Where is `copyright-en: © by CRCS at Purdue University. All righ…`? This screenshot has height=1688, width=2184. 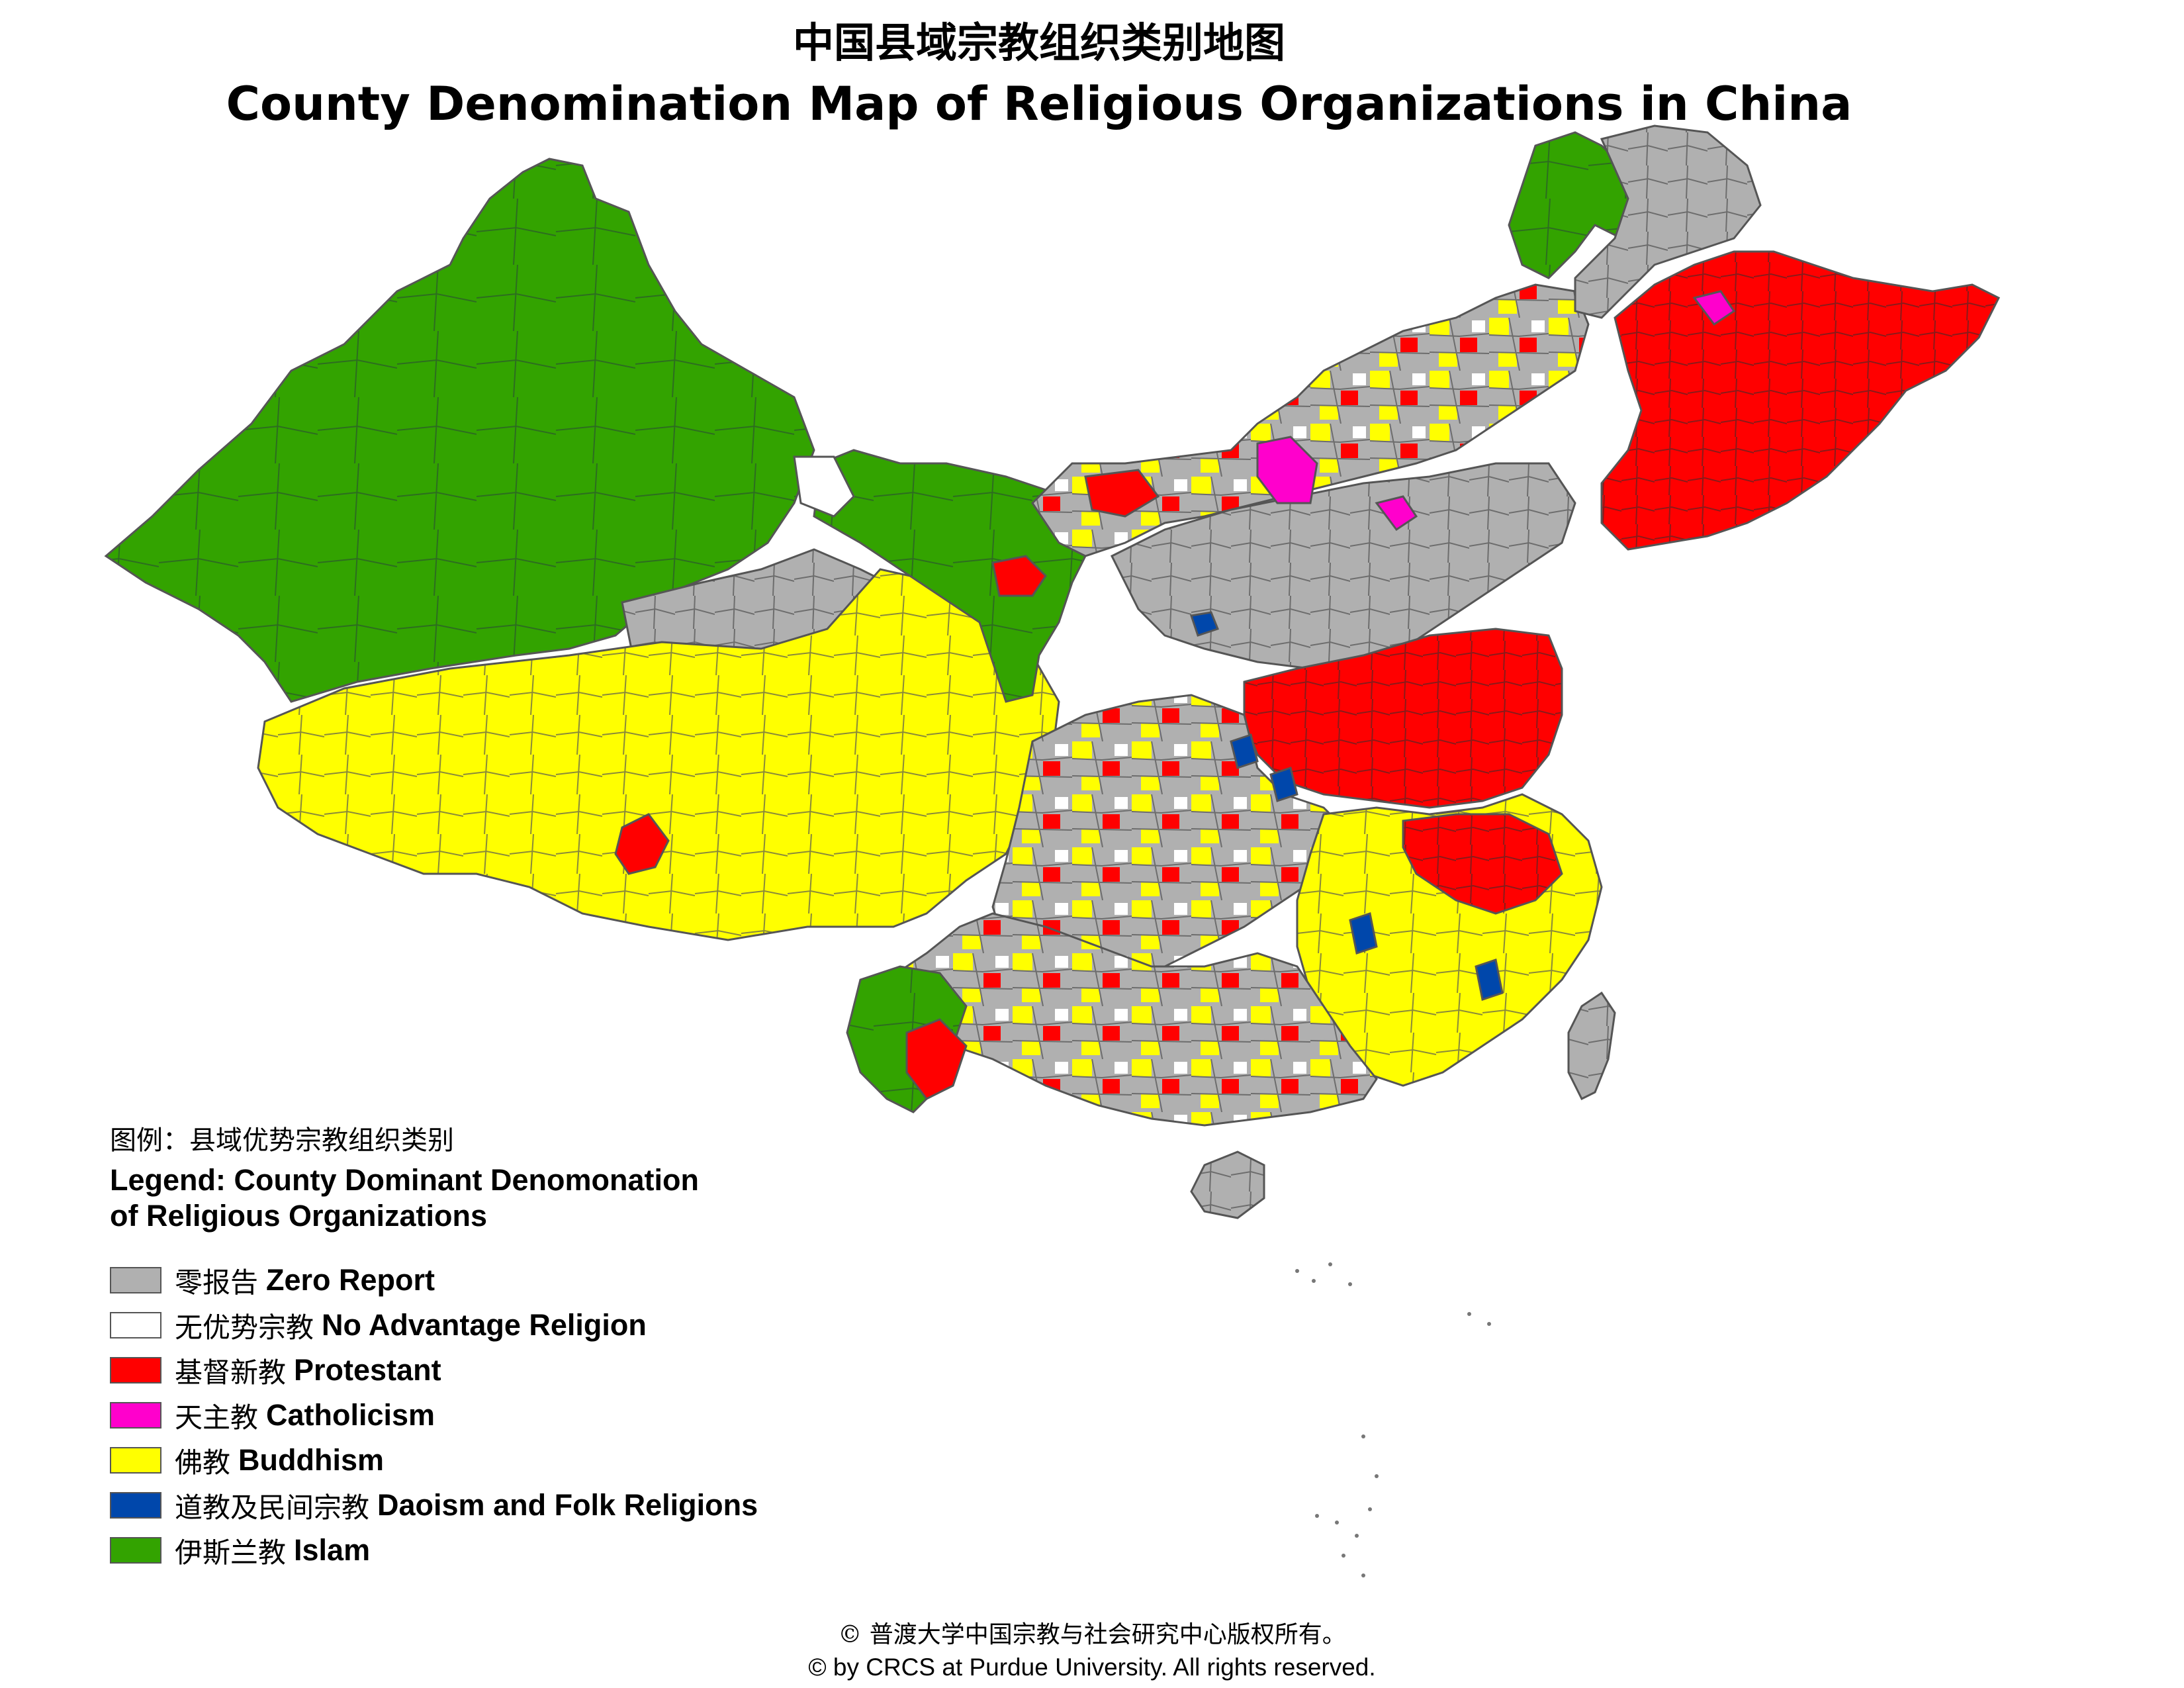
copyright-en: © by CRCS at Purdue University. All righ… is located at coordinates (1092, 1667).